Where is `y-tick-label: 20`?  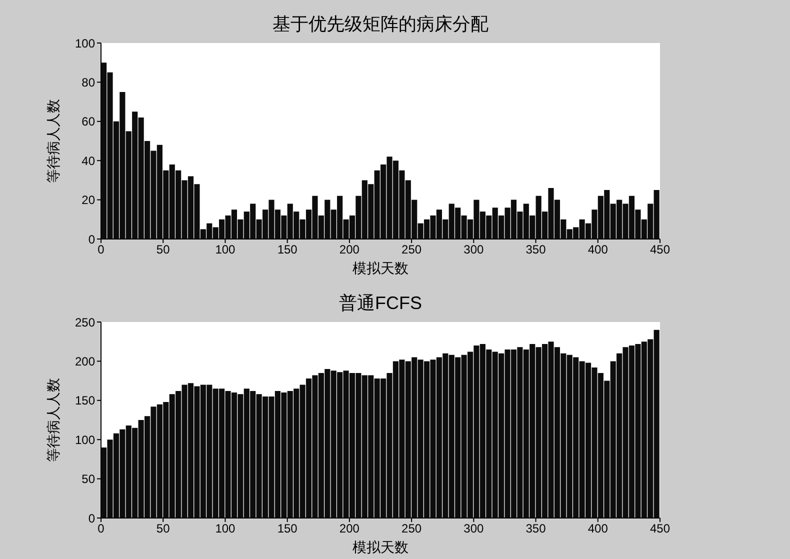
y-tick-label: 20 is located at coordinates (89, 200).